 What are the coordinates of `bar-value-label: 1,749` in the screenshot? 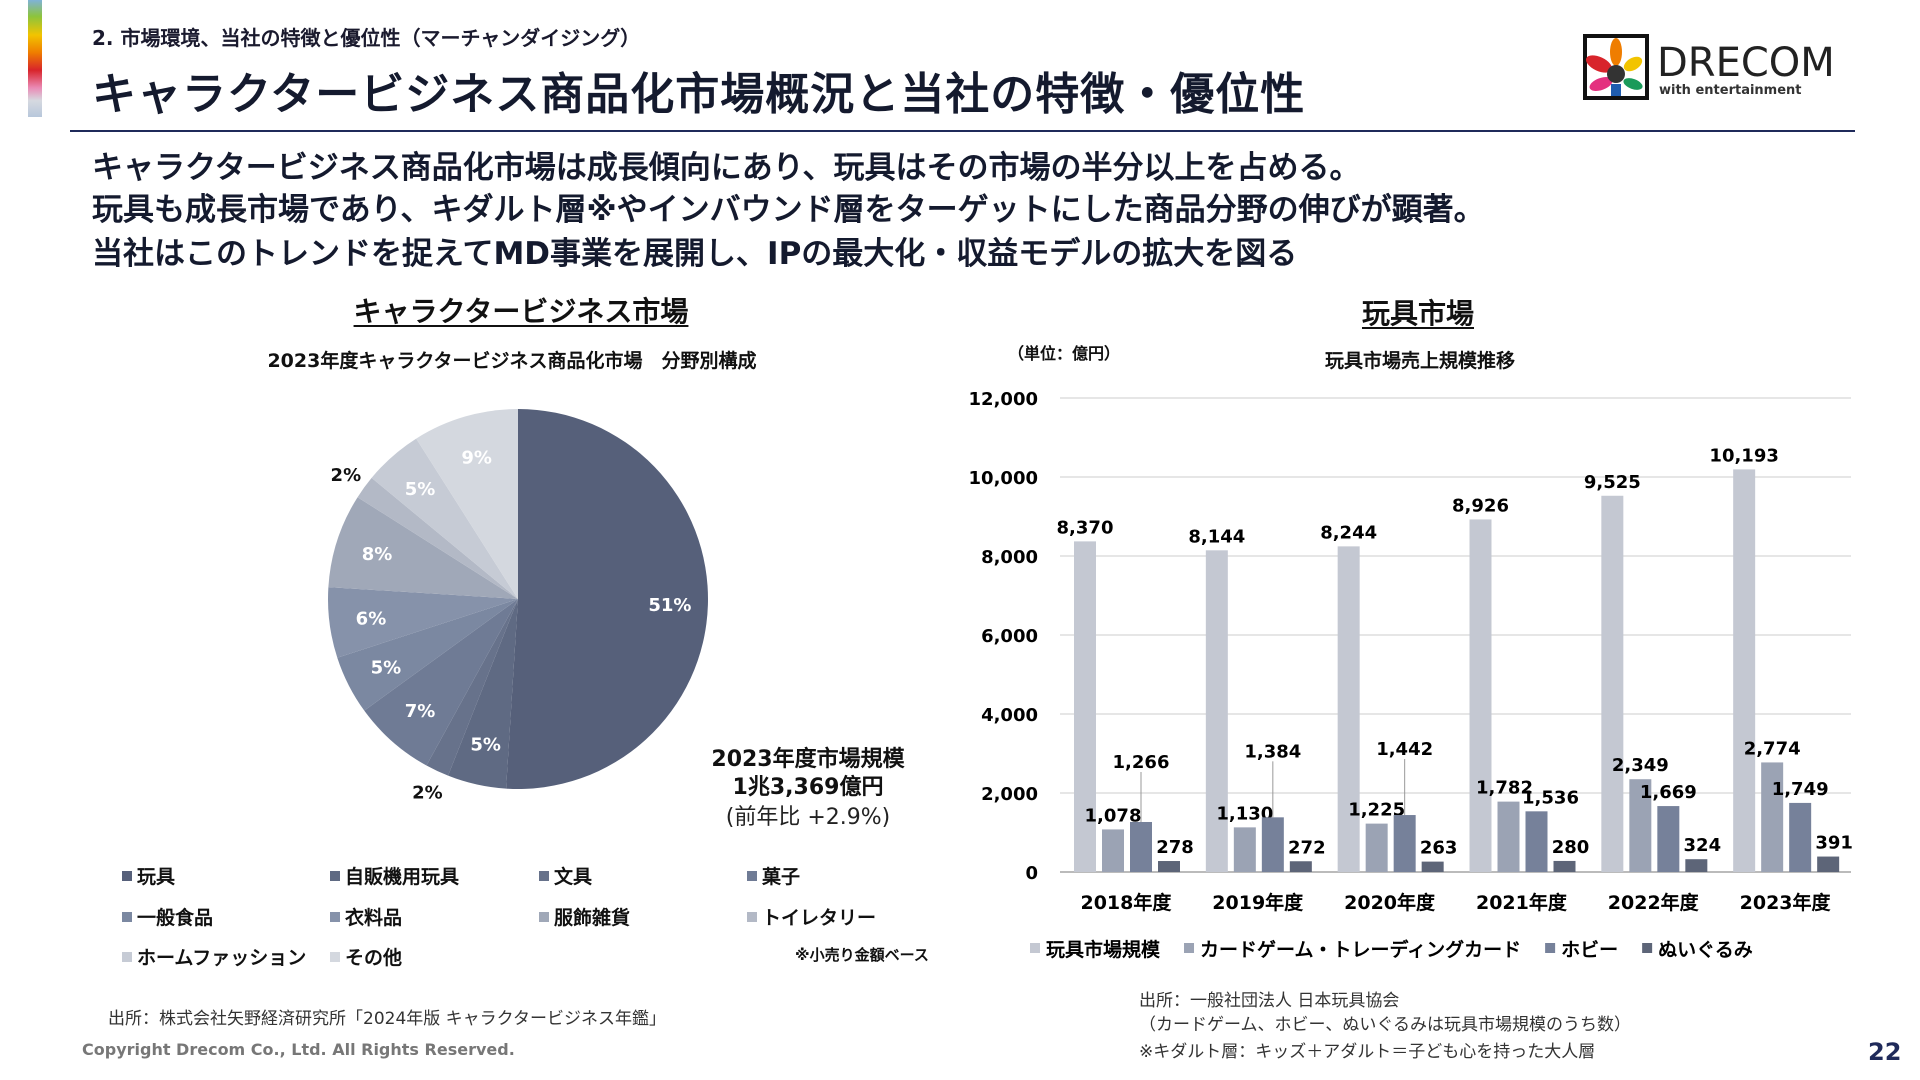 It's located at (1800, 789).